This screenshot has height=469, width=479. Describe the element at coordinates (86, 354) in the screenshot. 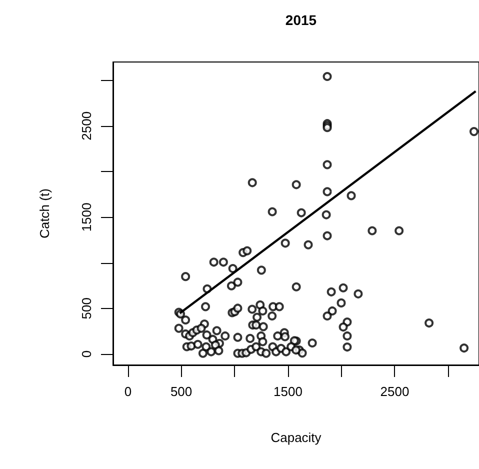

I see `y-tick-label: 0` at that location.